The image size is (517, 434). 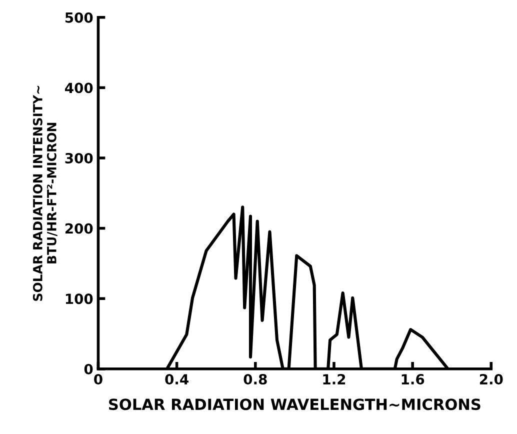 I want to click on x-tick-label: 1.2, so click(x=334, y=379).